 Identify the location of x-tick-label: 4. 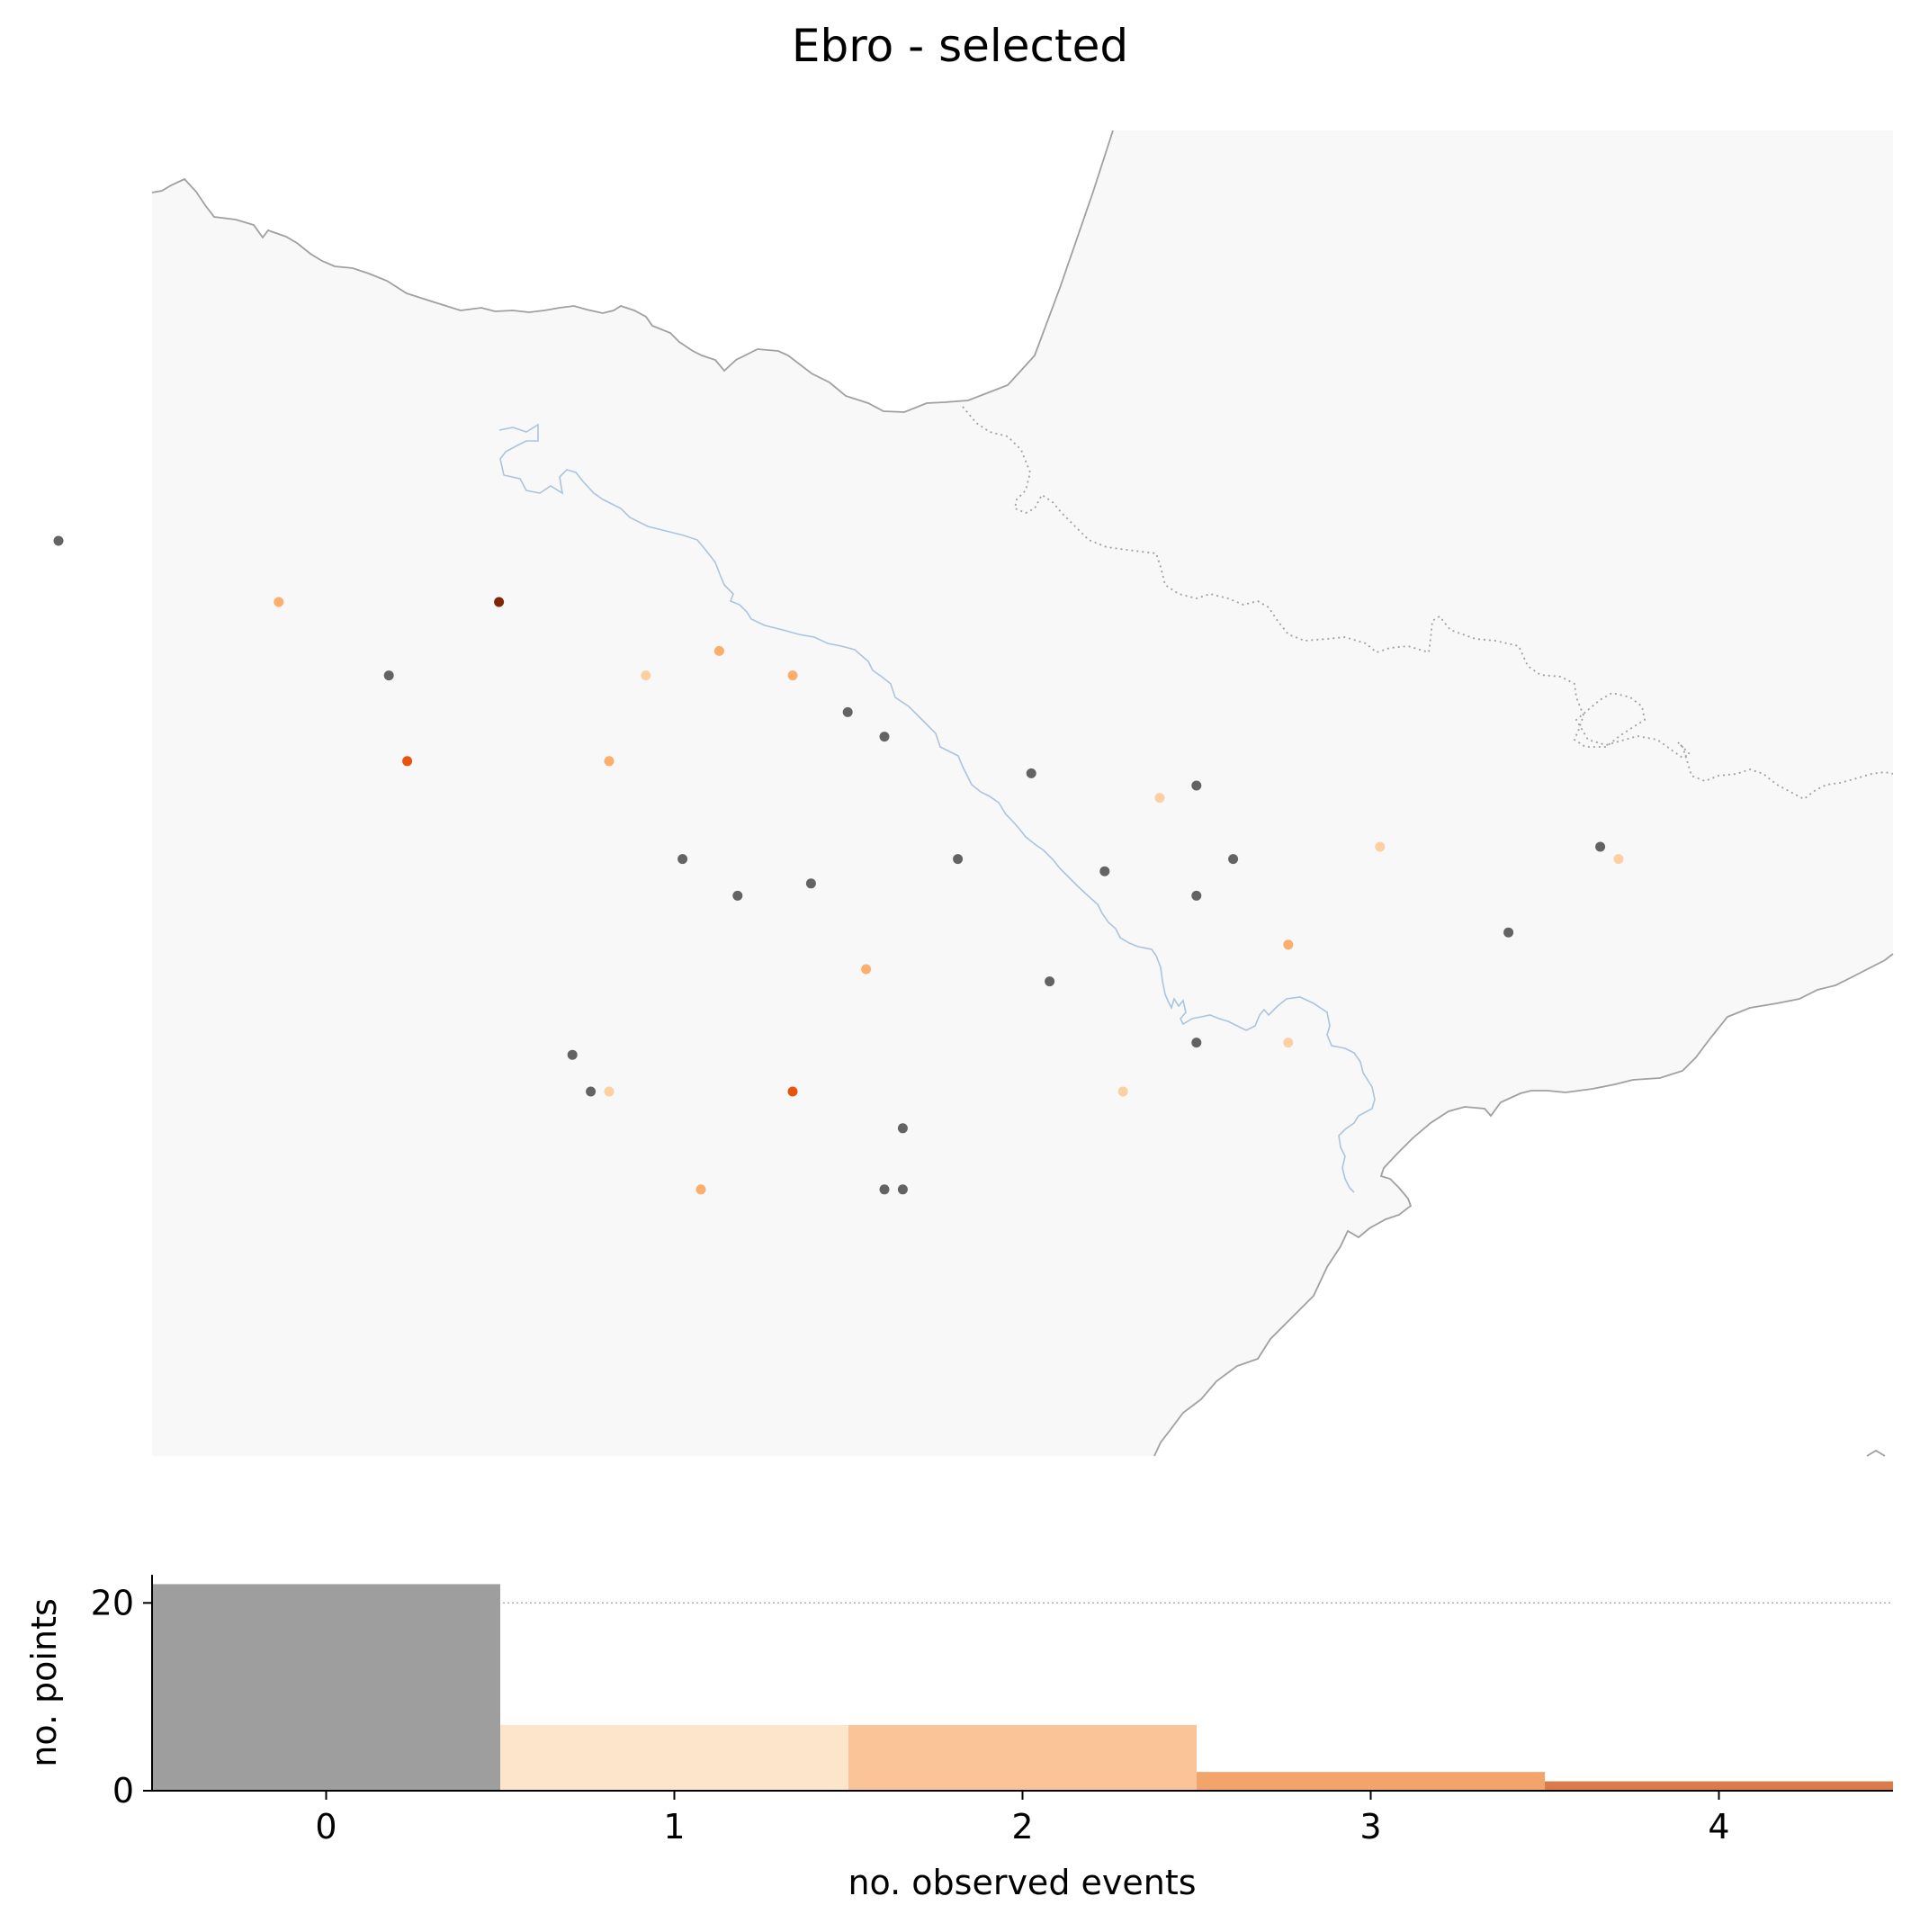
(1719, 1827).